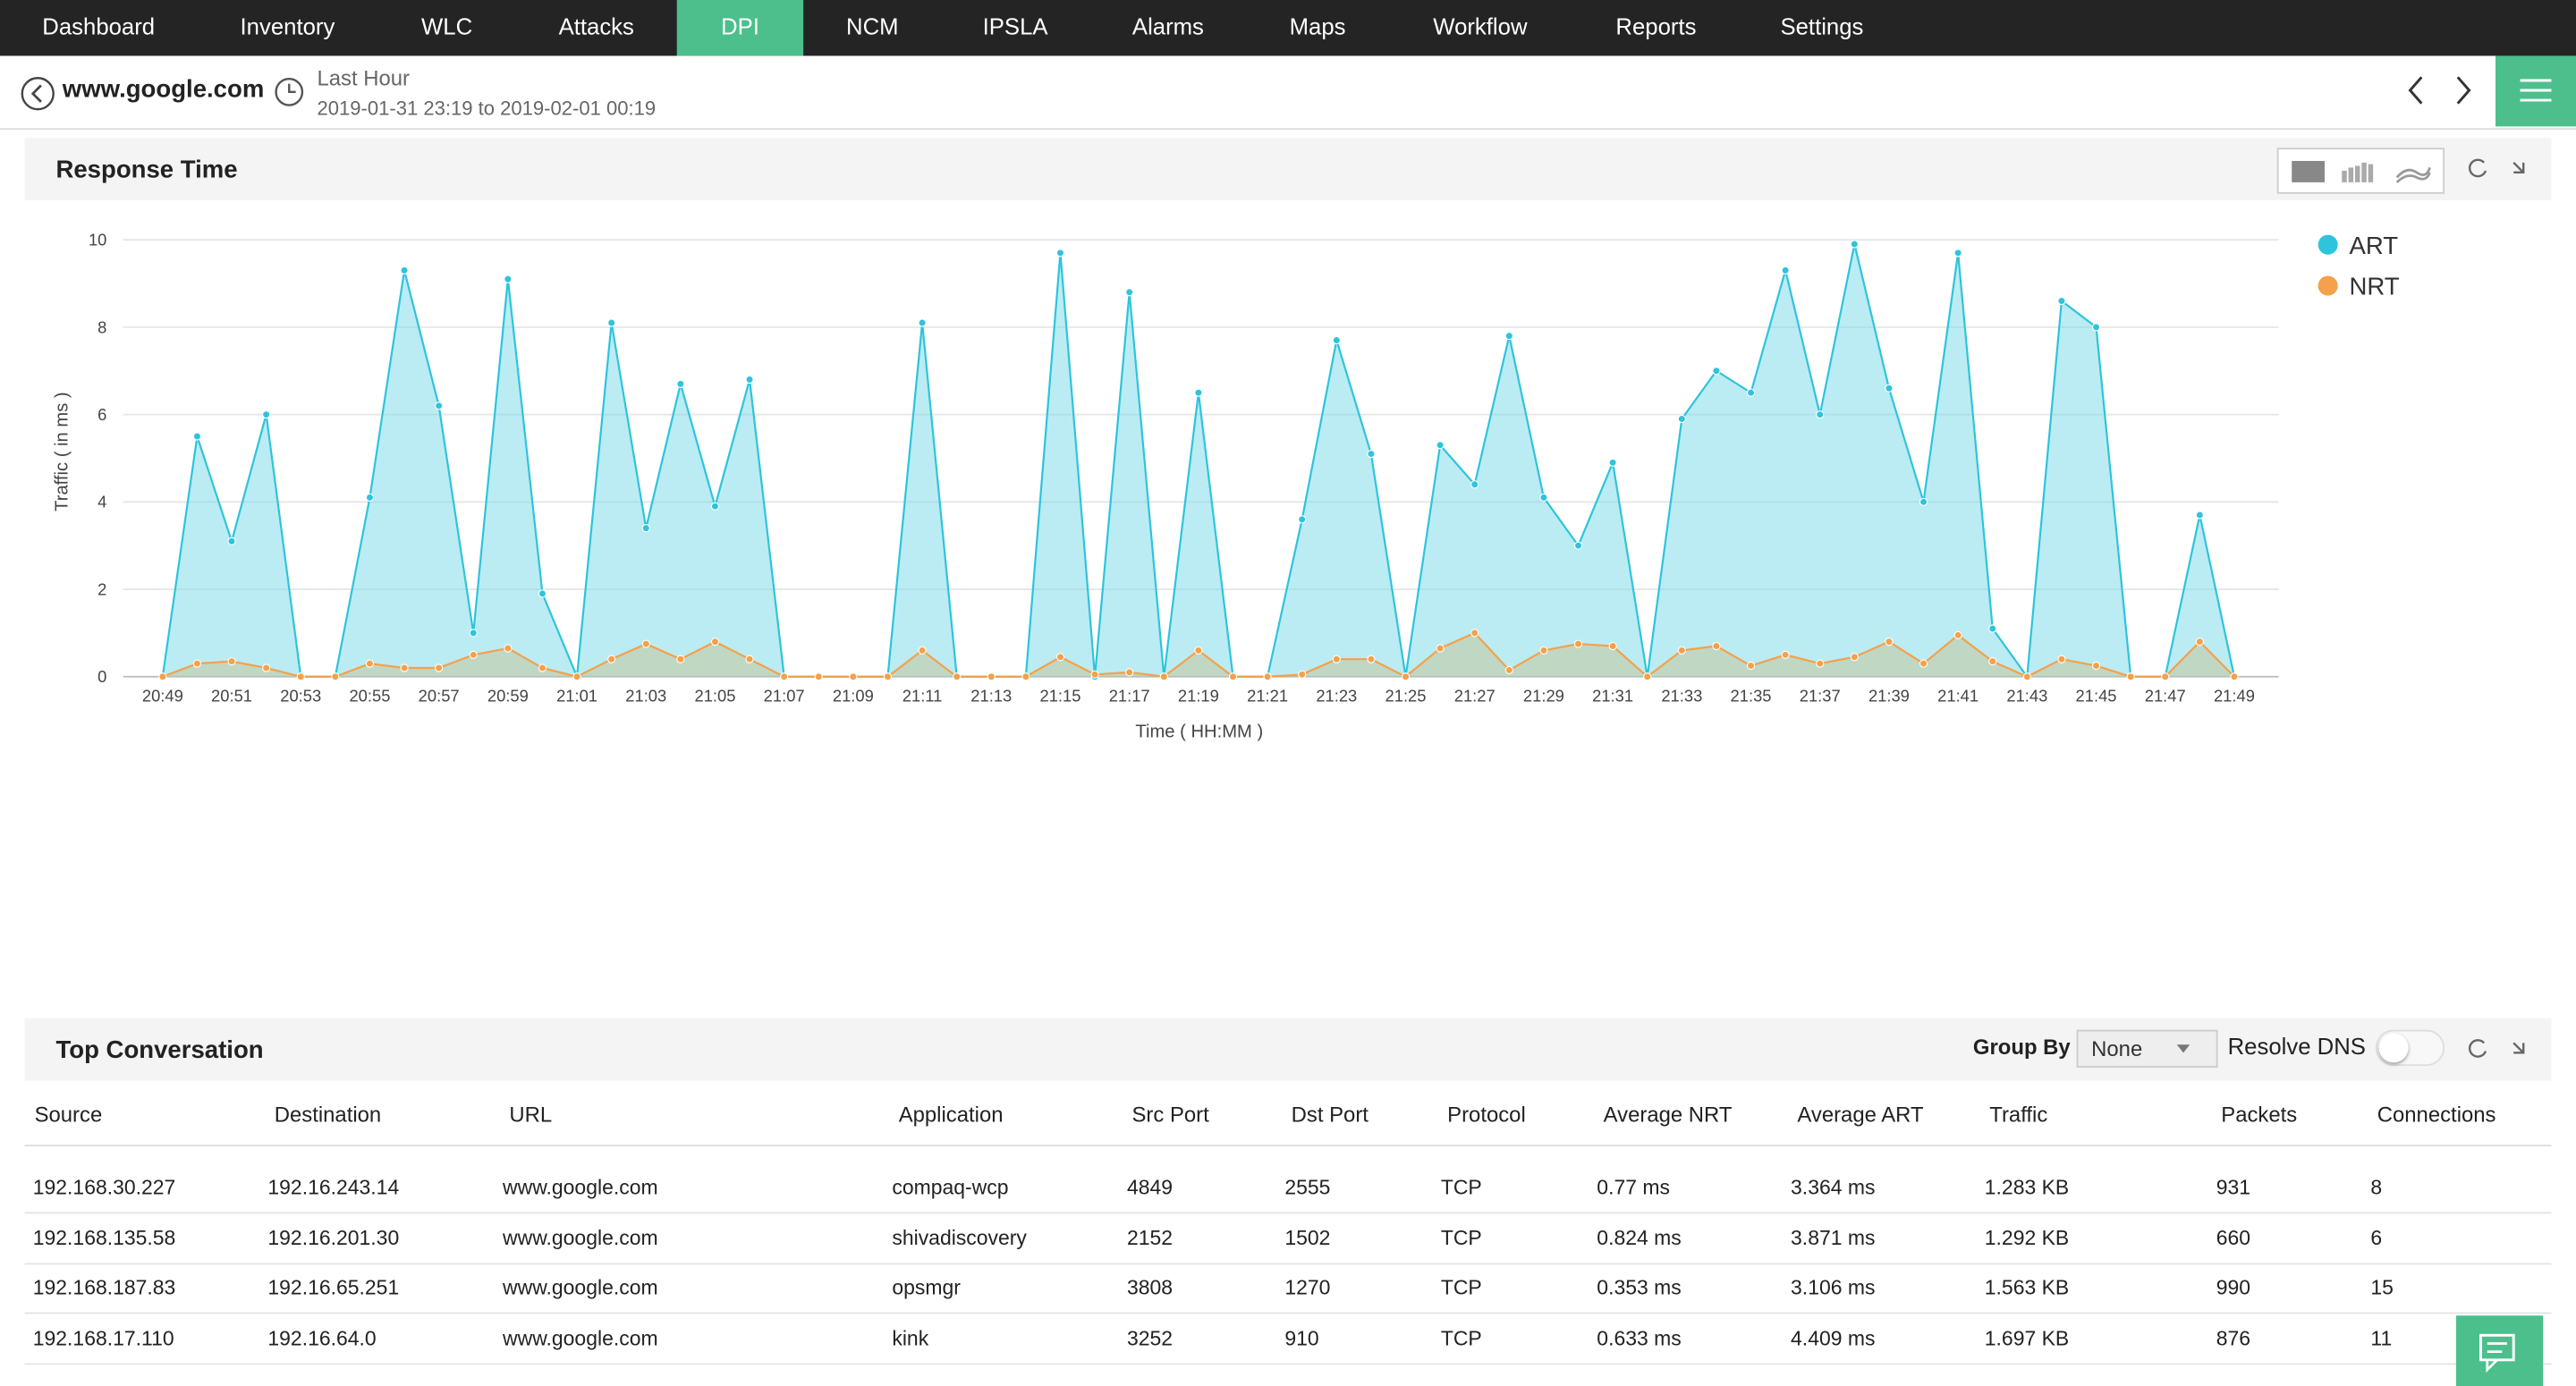 The height and width of the screenshot is (1386, 2576). What do you see at coordinates (531, 1115) in the screenshot?
I see `column-header: URL` at bounding box center [531, 1115].